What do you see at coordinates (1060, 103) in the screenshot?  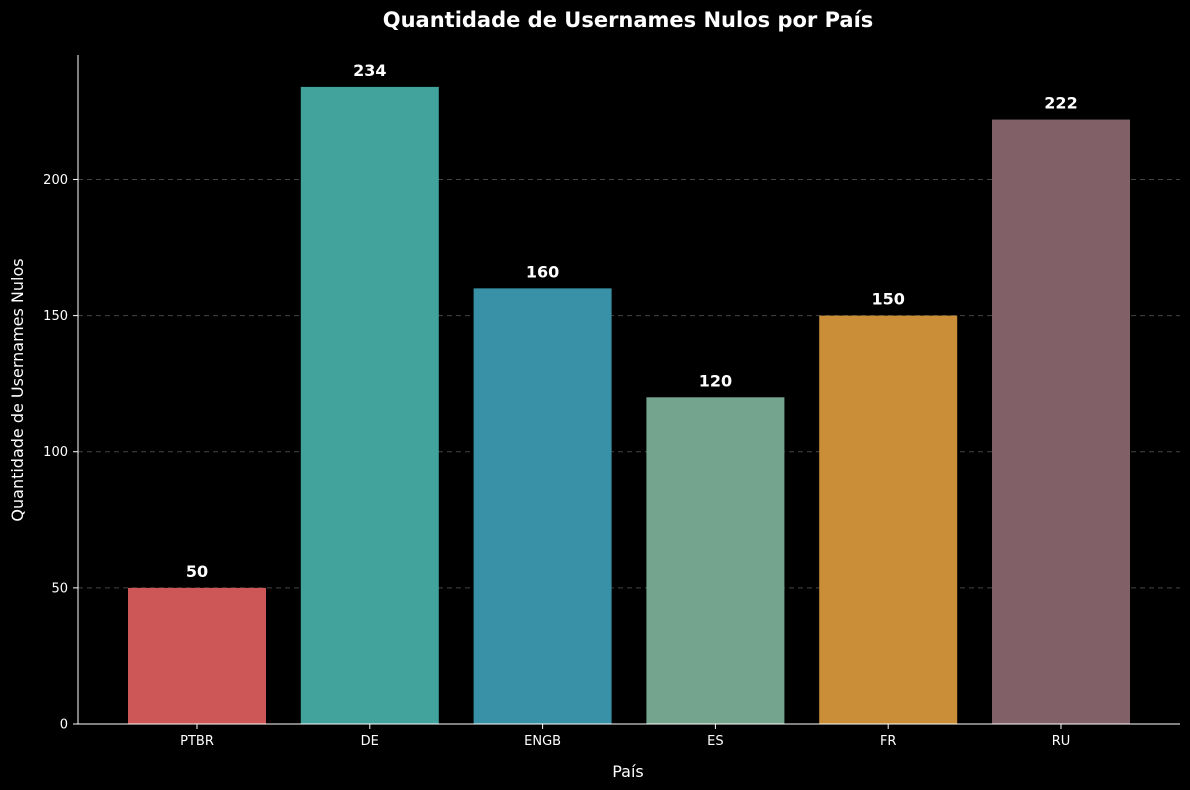 I see `bar-value-label: 222` at bounding box center [1060, 103].